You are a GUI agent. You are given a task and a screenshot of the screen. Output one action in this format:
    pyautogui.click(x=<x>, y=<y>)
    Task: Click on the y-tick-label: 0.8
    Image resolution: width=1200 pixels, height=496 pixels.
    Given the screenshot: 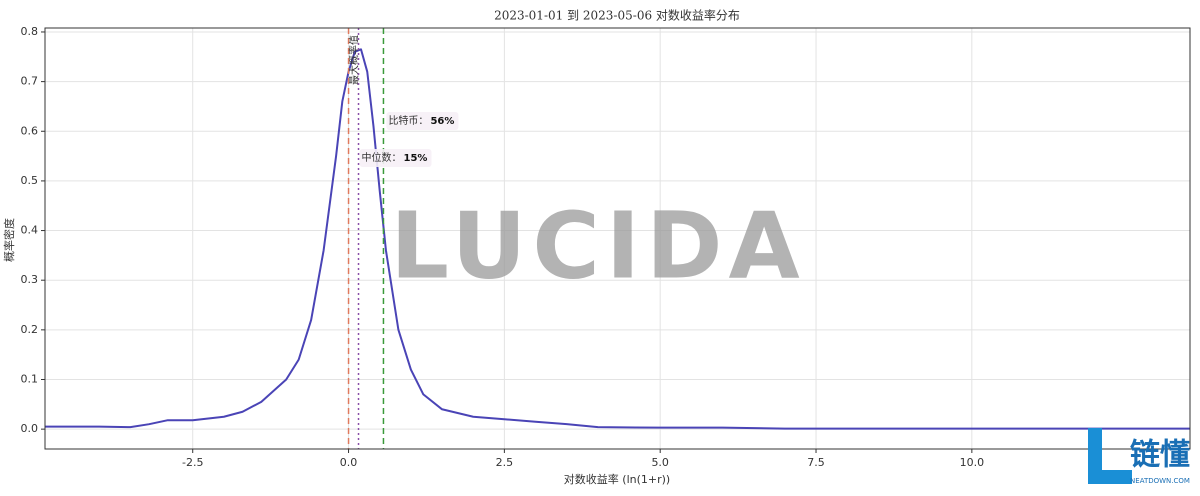 What is the action you would take?
    pyautogui.click(x=30, y=31)
    